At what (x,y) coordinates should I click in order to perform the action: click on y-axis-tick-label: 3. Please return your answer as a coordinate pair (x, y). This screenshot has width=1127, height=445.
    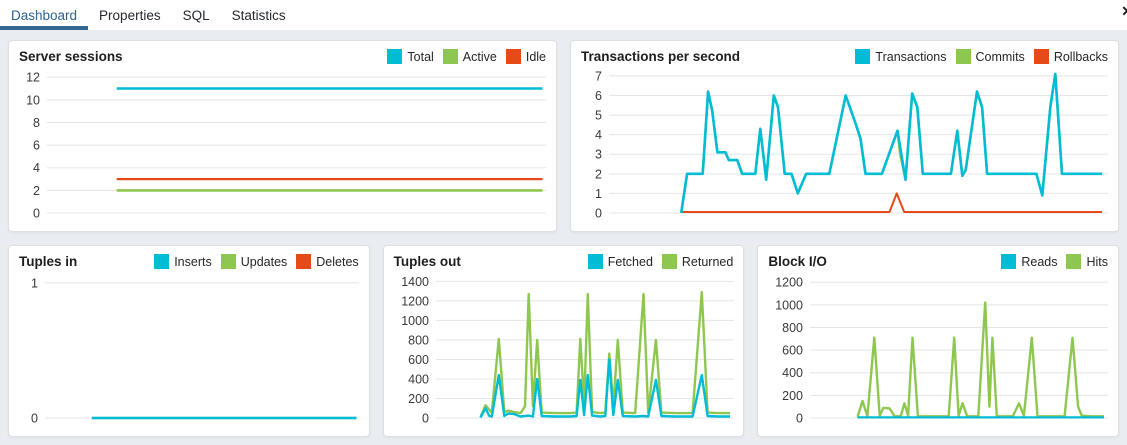
    Looking at the image, I should click on (598, 155).